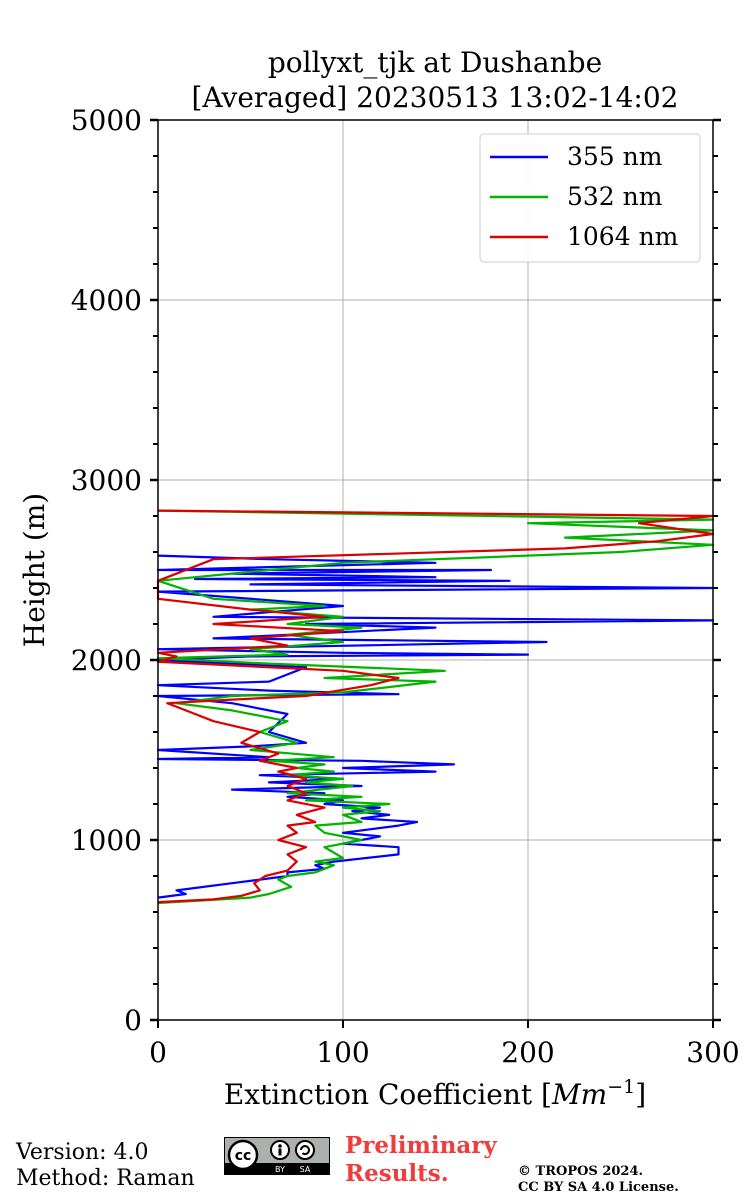 The height and width of the screenshot is (1200, 750). Describe the element at coordinates (158, 1052) in the screenshot. I see `x-tick-label: 0` at that location.